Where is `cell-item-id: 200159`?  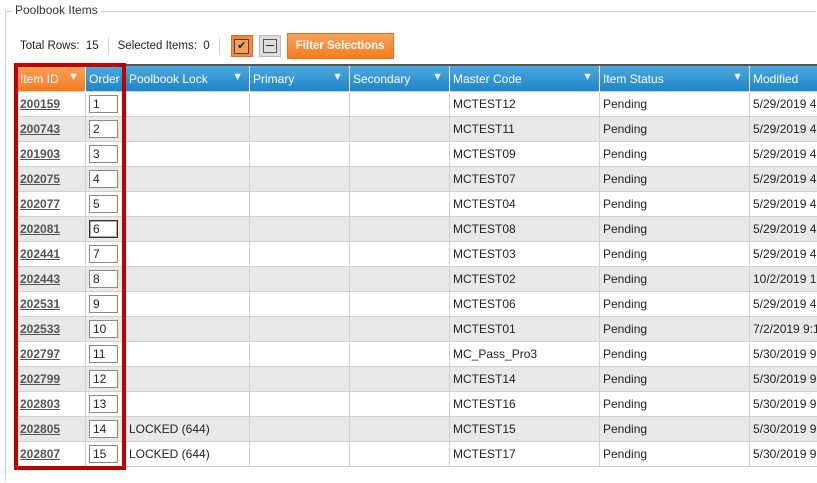 cell-item-id: 200159 is located at coordinates (51, 104).